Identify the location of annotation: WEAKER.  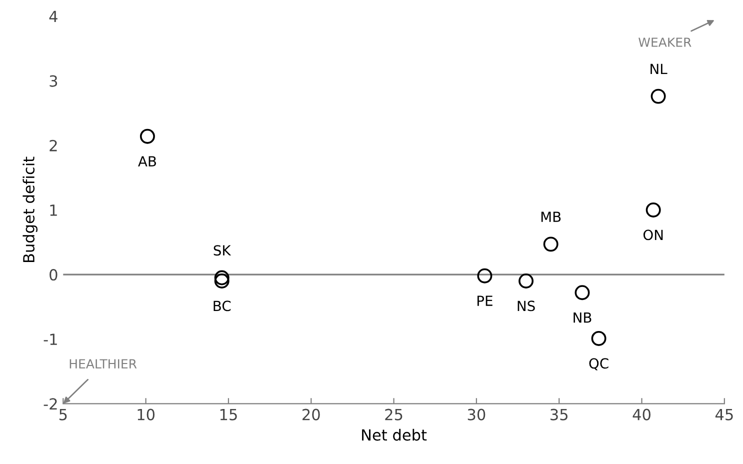
(665, 42).